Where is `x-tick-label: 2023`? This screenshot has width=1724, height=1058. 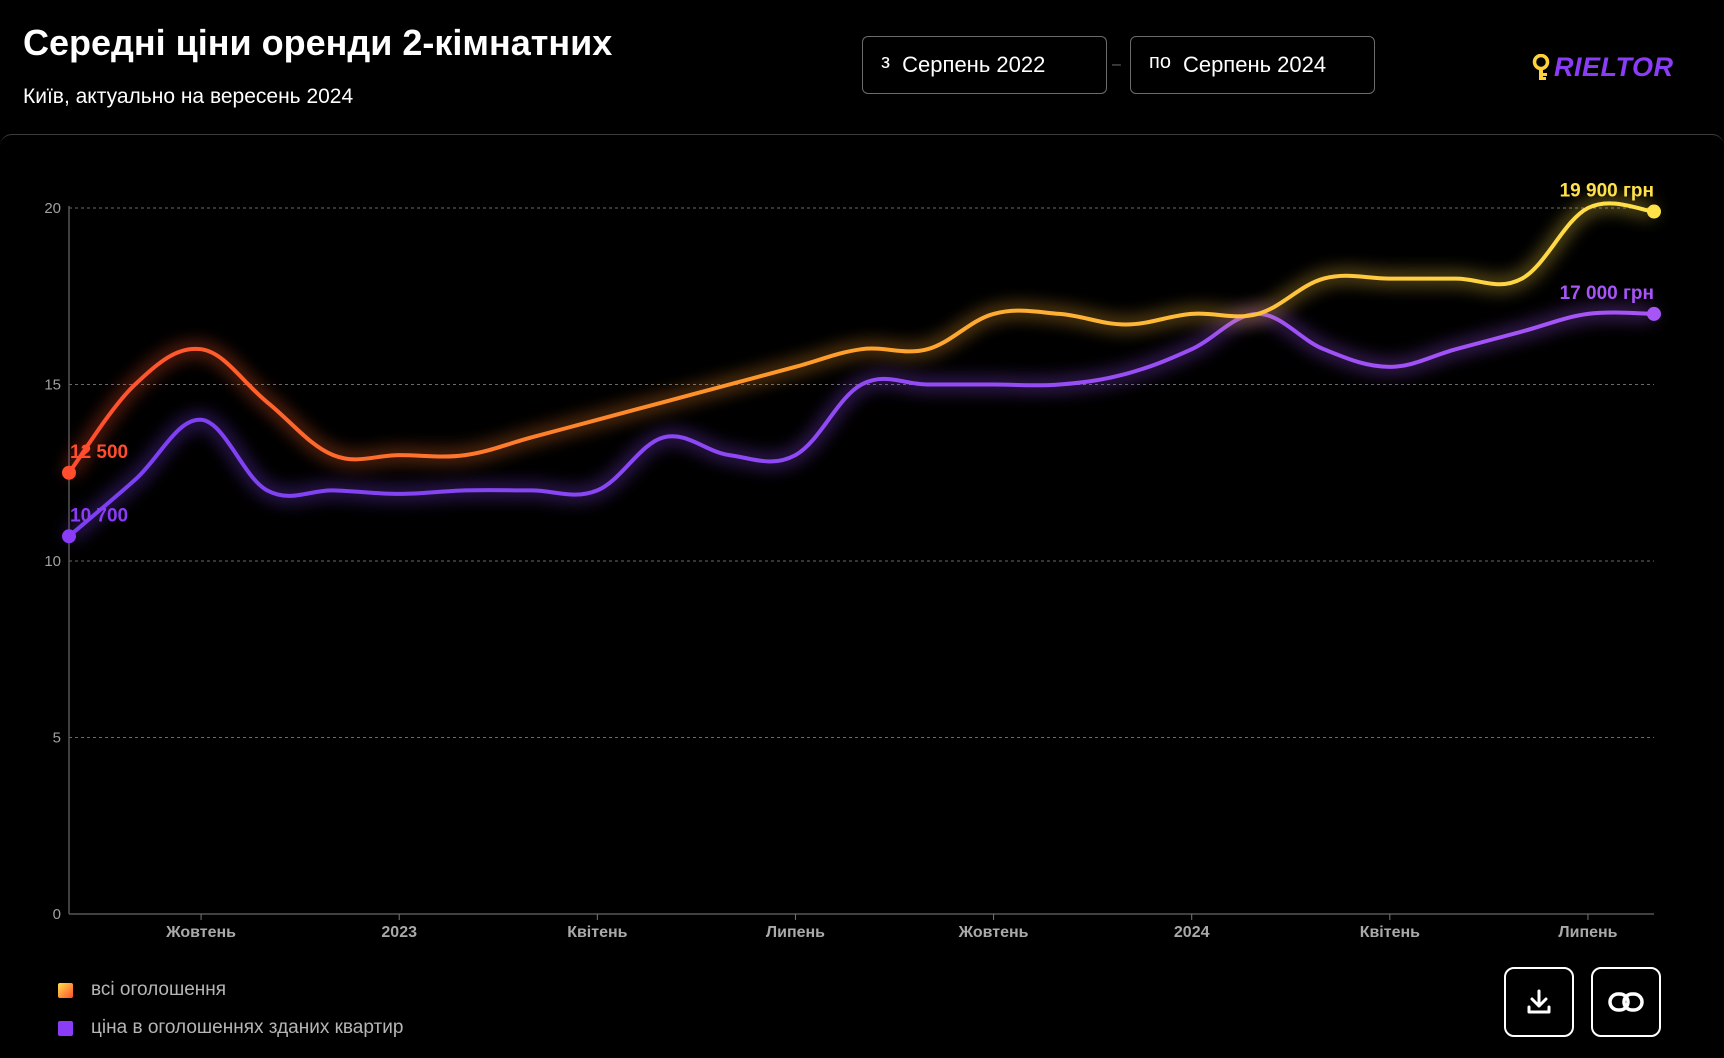
x-tick-label: 2023 is located at coordinates (399, 932).